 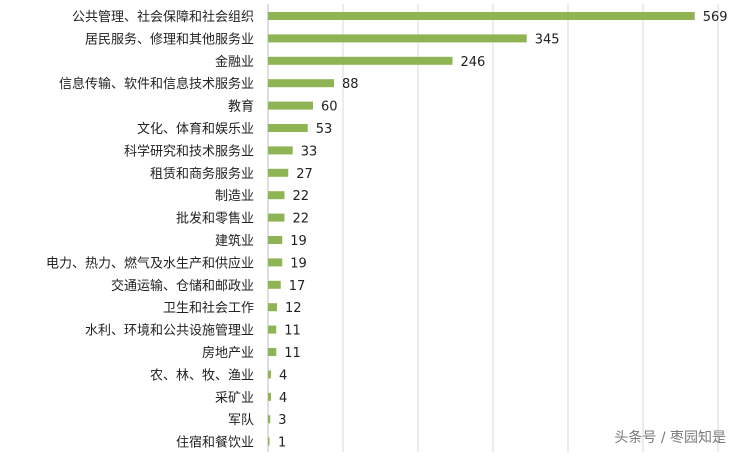 What do you see at coordinates (169, 39) in the screenshot?
I see `category-label: 居民服务、修理和其他服务业` at bounding box center [169, 39].